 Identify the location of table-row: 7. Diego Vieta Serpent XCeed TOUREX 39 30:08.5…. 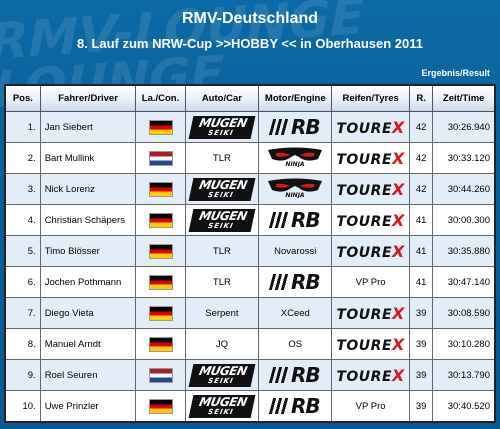
(250, 313).